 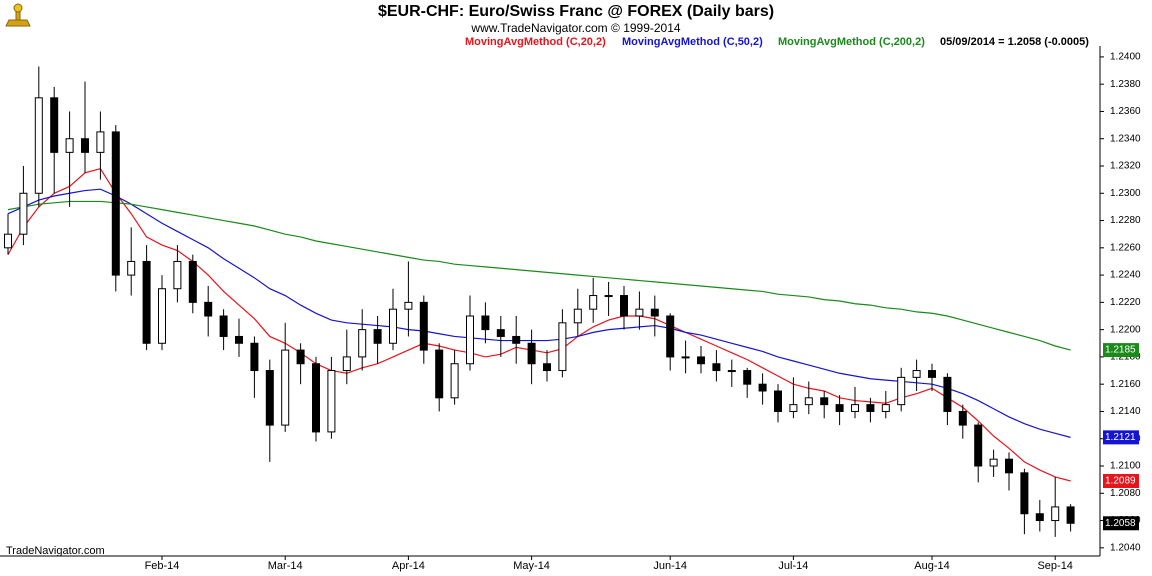 I want to click on y-tick-label: 1.2140, so click(x=1125, y=411).